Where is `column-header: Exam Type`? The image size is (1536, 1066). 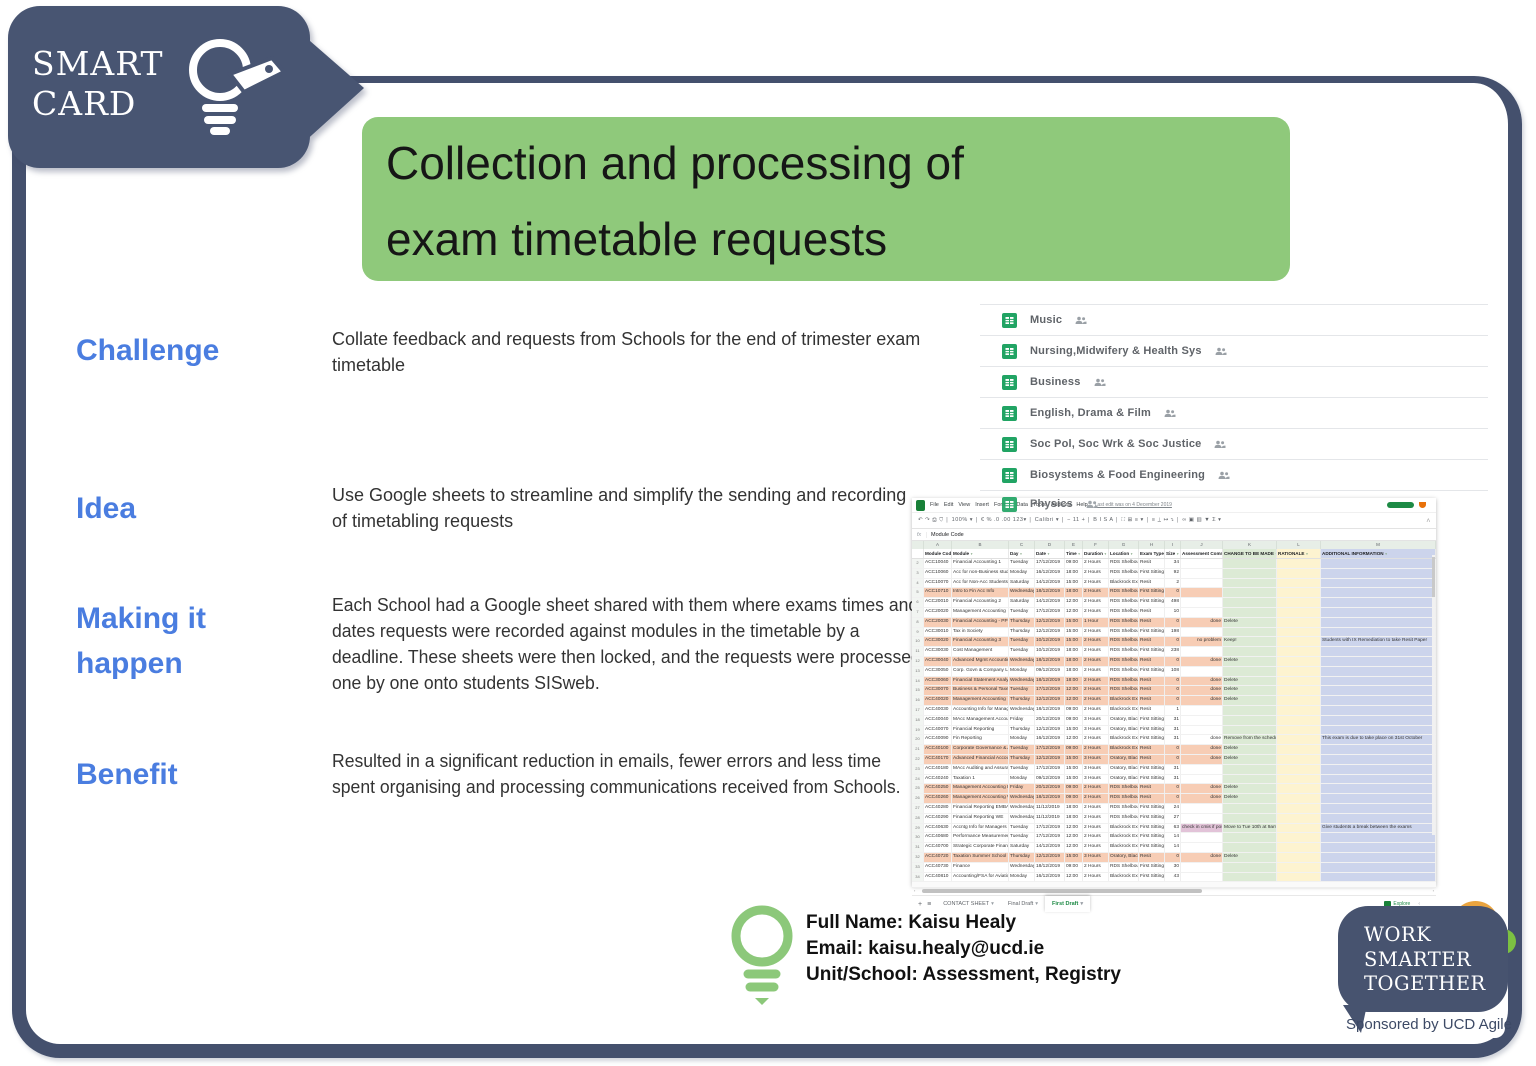
column-header: Exam Type is located at coordinates (1152, 553).